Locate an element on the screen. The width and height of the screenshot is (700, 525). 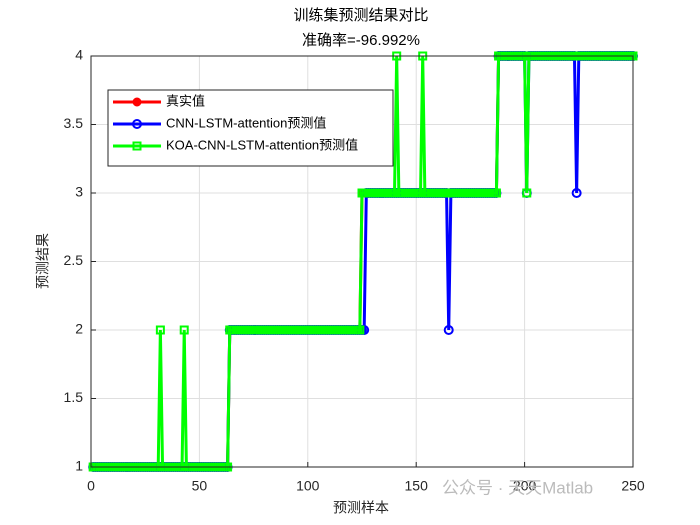
legend-label: KOA-CNN-LSTM-attention预测值 is located at coordinates (262, 144).